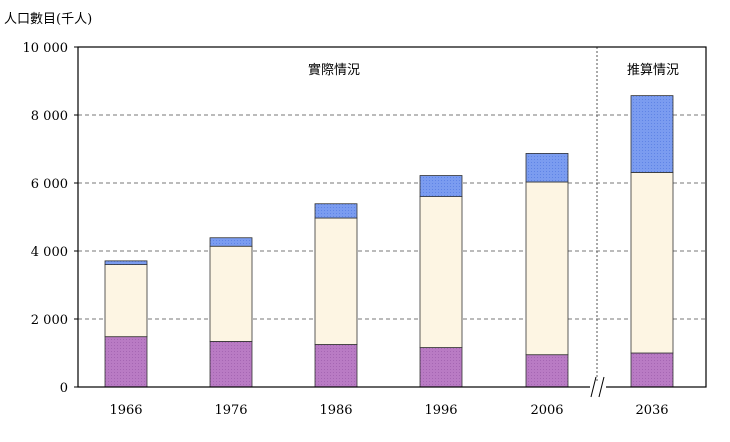 The width and height of the screenshot is (730, 442). I want to click on y-tick-label: 0, so click(64, 388).